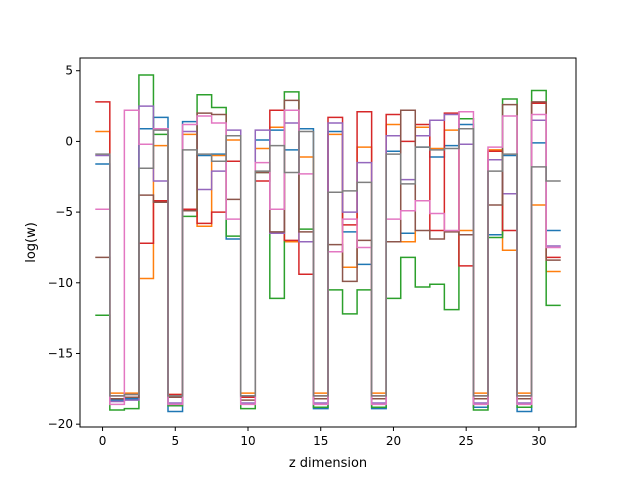 The height and width of the screenshot is (480, 640). What do you see at coordinates (31, 242) in the screenshot?
I see `y-axis-label: log(w)` at bounding box center [31, 242].